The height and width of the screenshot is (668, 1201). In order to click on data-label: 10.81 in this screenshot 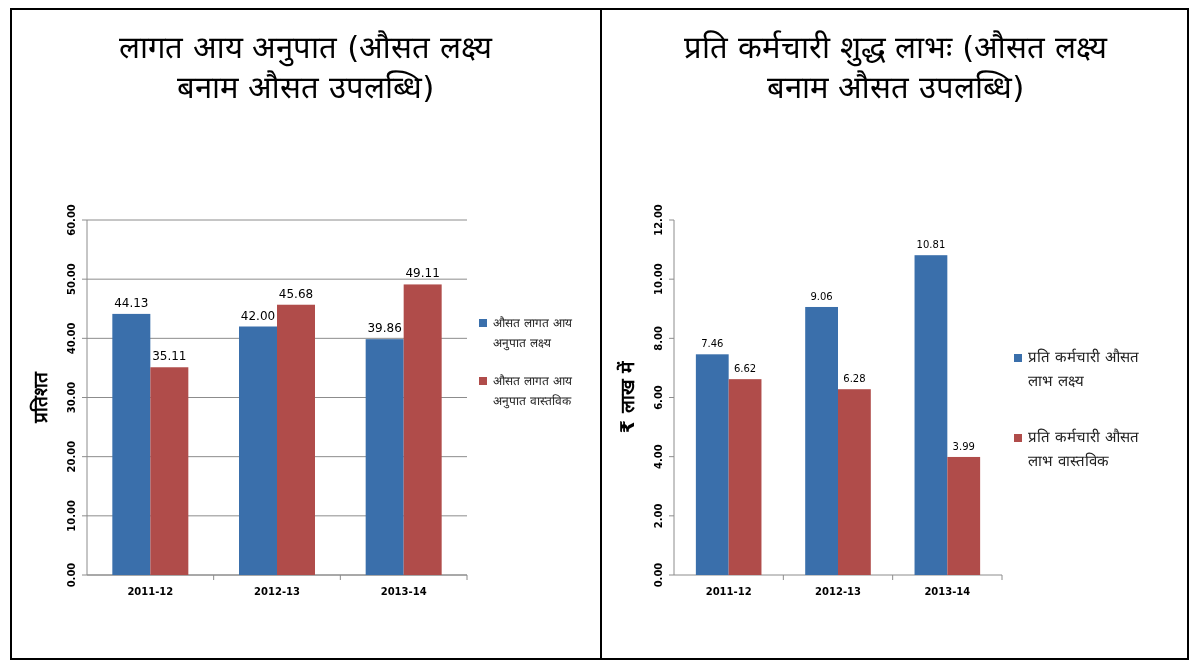, I will do `click(930, 245)`.